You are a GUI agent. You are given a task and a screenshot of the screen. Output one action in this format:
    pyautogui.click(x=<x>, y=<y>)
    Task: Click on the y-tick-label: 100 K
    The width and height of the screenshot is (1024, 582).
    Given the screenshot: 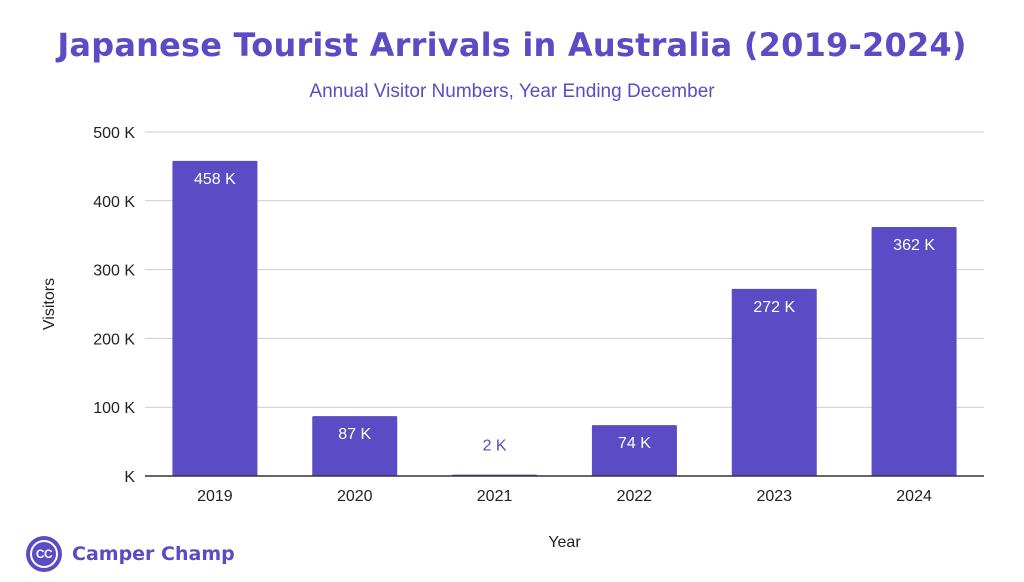 What is the action you would take?
    pyautogui.click(x=114, y=408)
    